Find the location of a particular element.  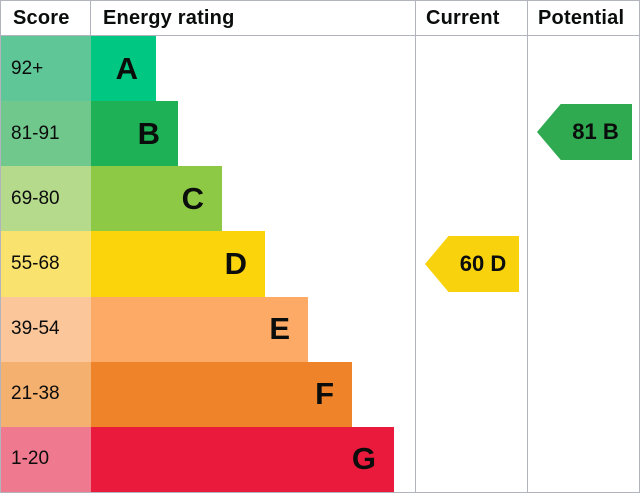

band-score-range: 39-54 is located at coordinates (46, 329).